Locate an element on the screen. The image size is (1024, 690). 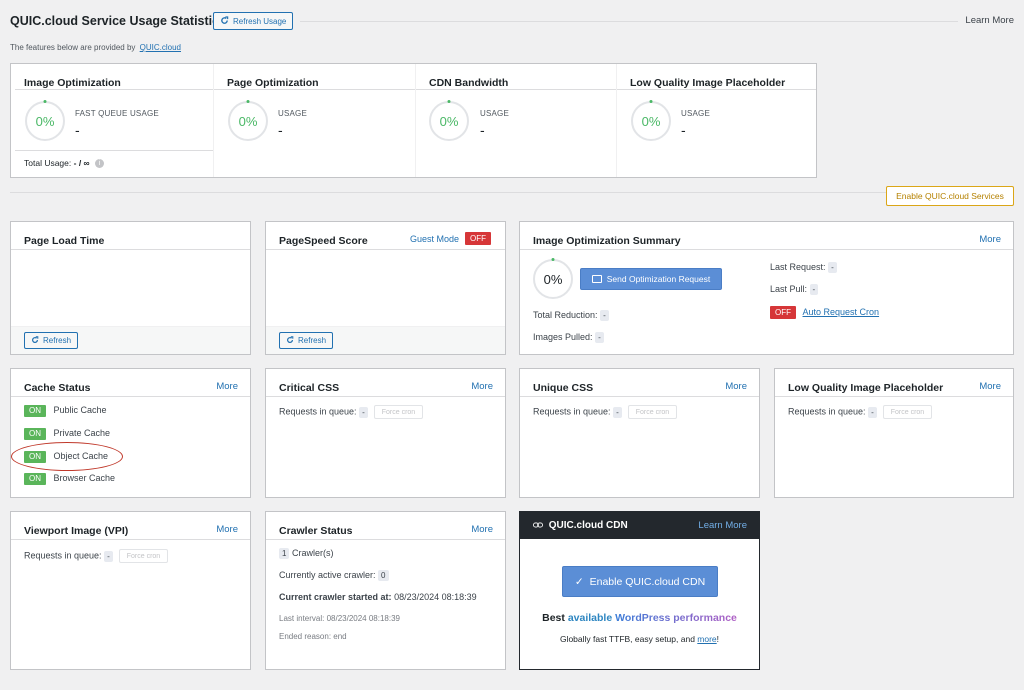
refresh-usage-button: Refresh Usage is located at coordinates (253, 21).